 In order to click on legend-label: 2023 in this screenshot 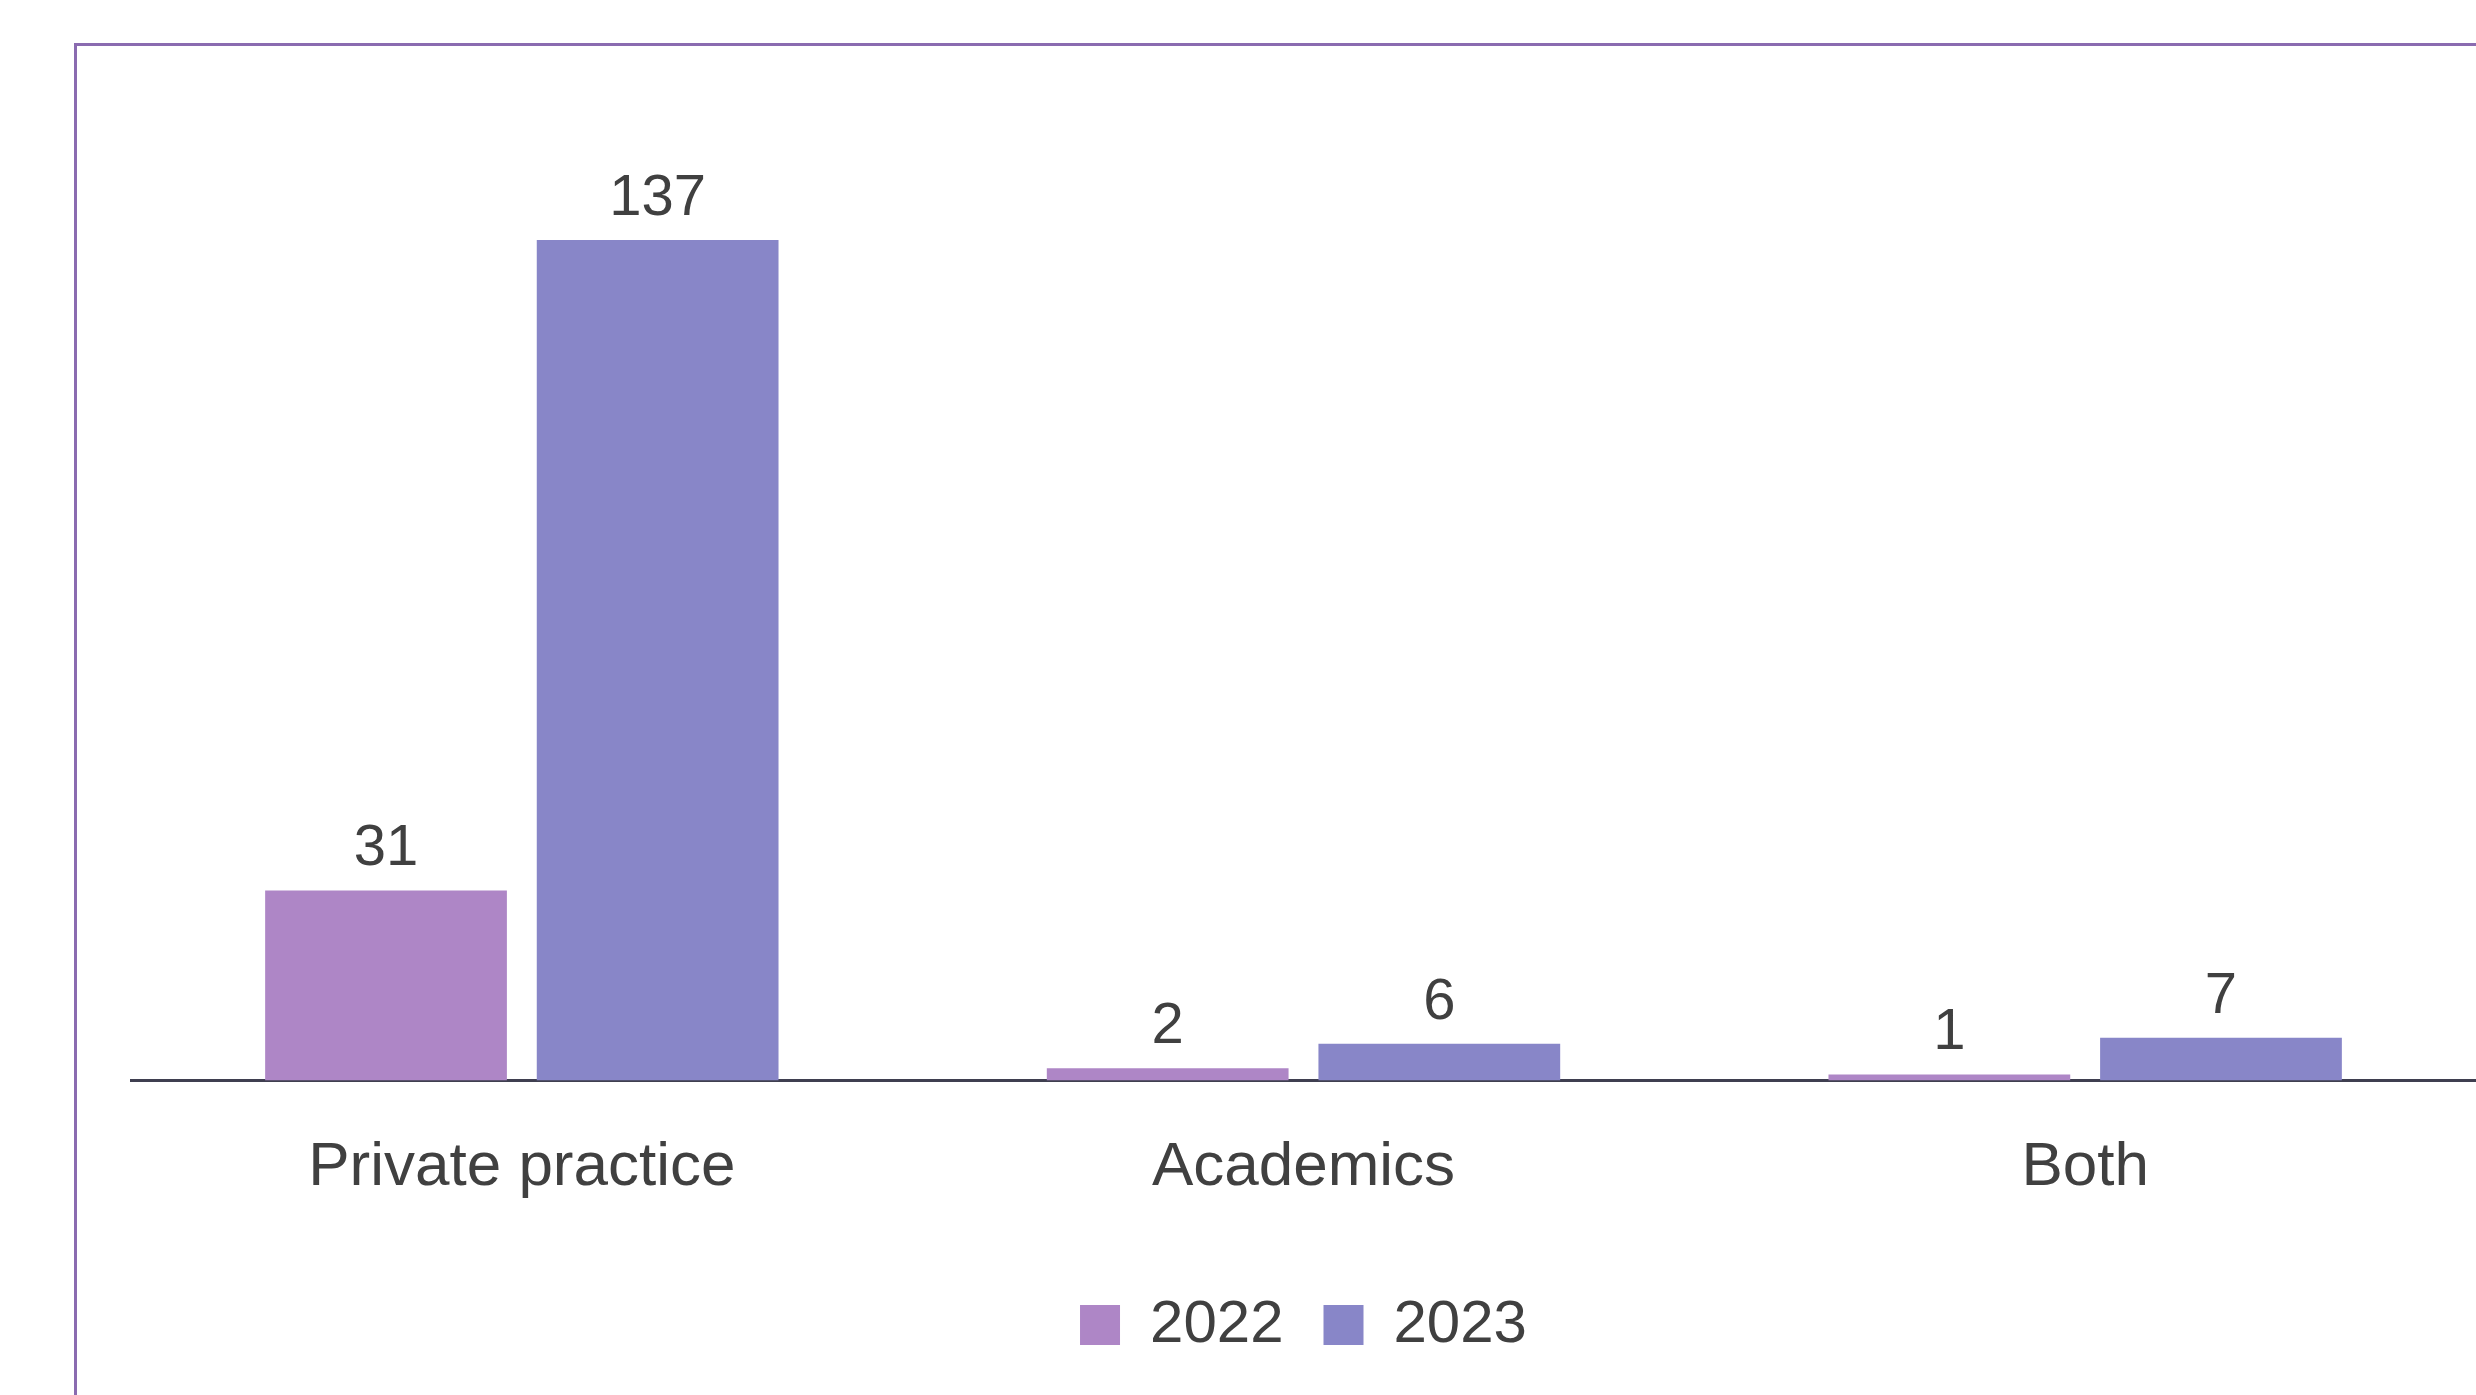, I will do `click(1460, 1321)`.